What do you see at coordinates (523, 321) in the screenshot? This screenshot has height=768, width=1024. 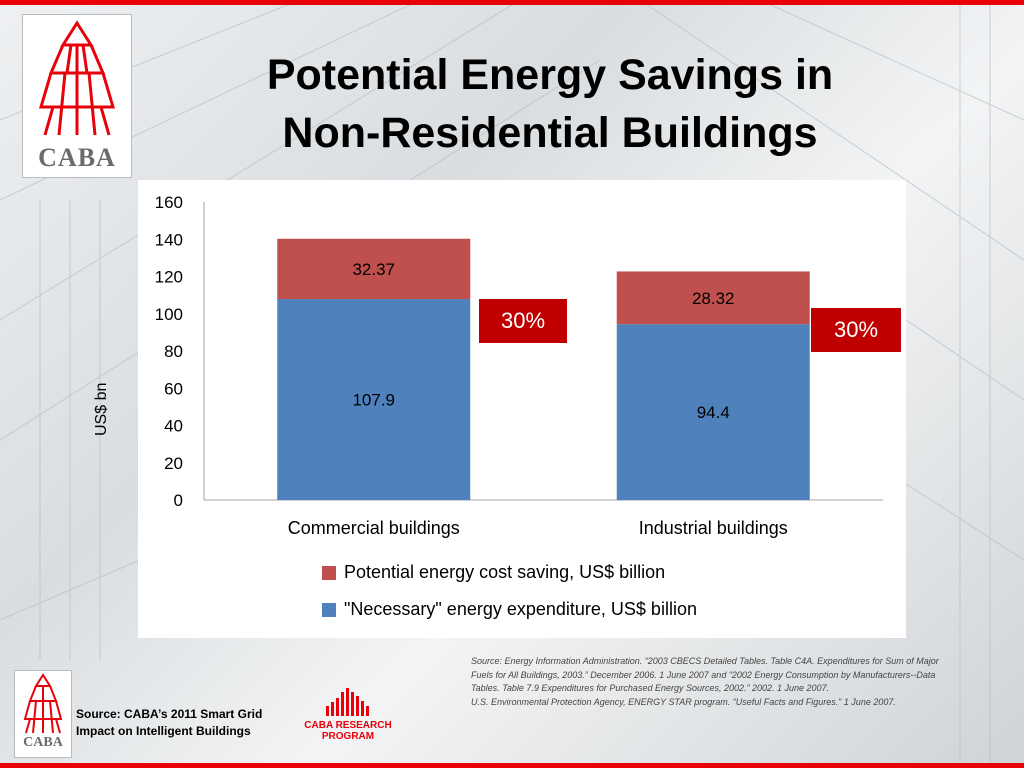 I see `saving-percent-badge-commercial: 30%` at bounding box center [523, 321].